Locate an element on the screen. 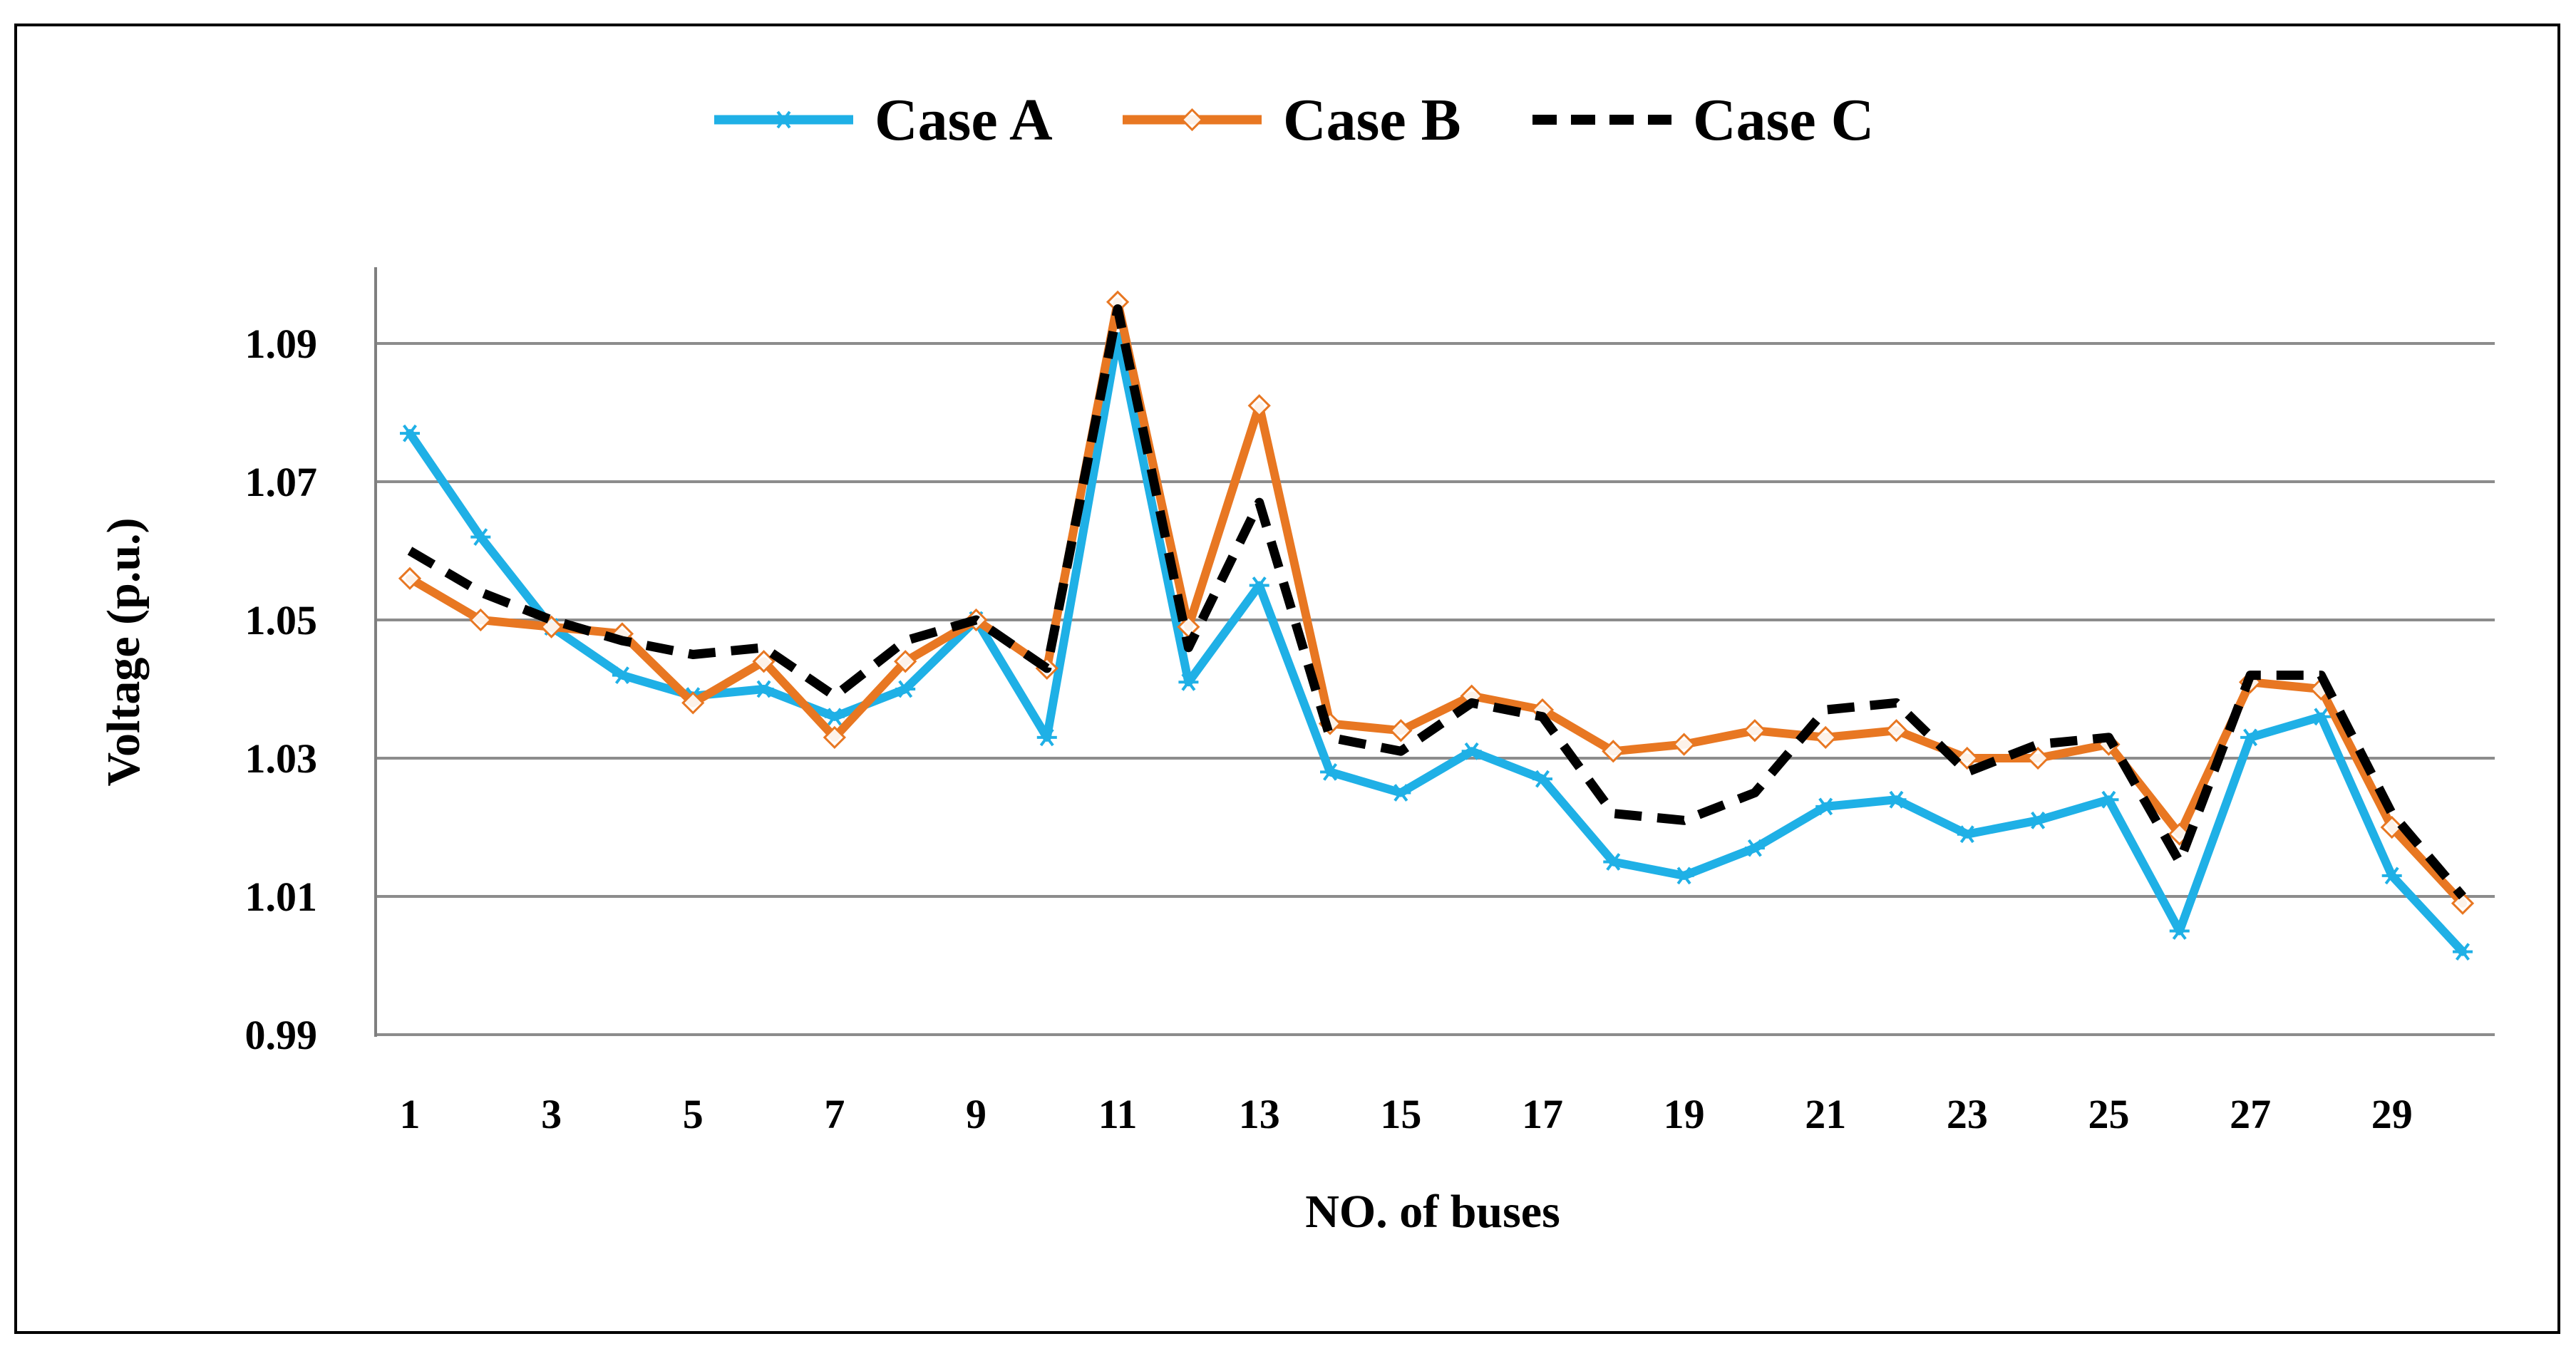 The height and width of the screenshot is (1371, 2576). x-tick-label: 5 is located at coordinates (693, 1114).